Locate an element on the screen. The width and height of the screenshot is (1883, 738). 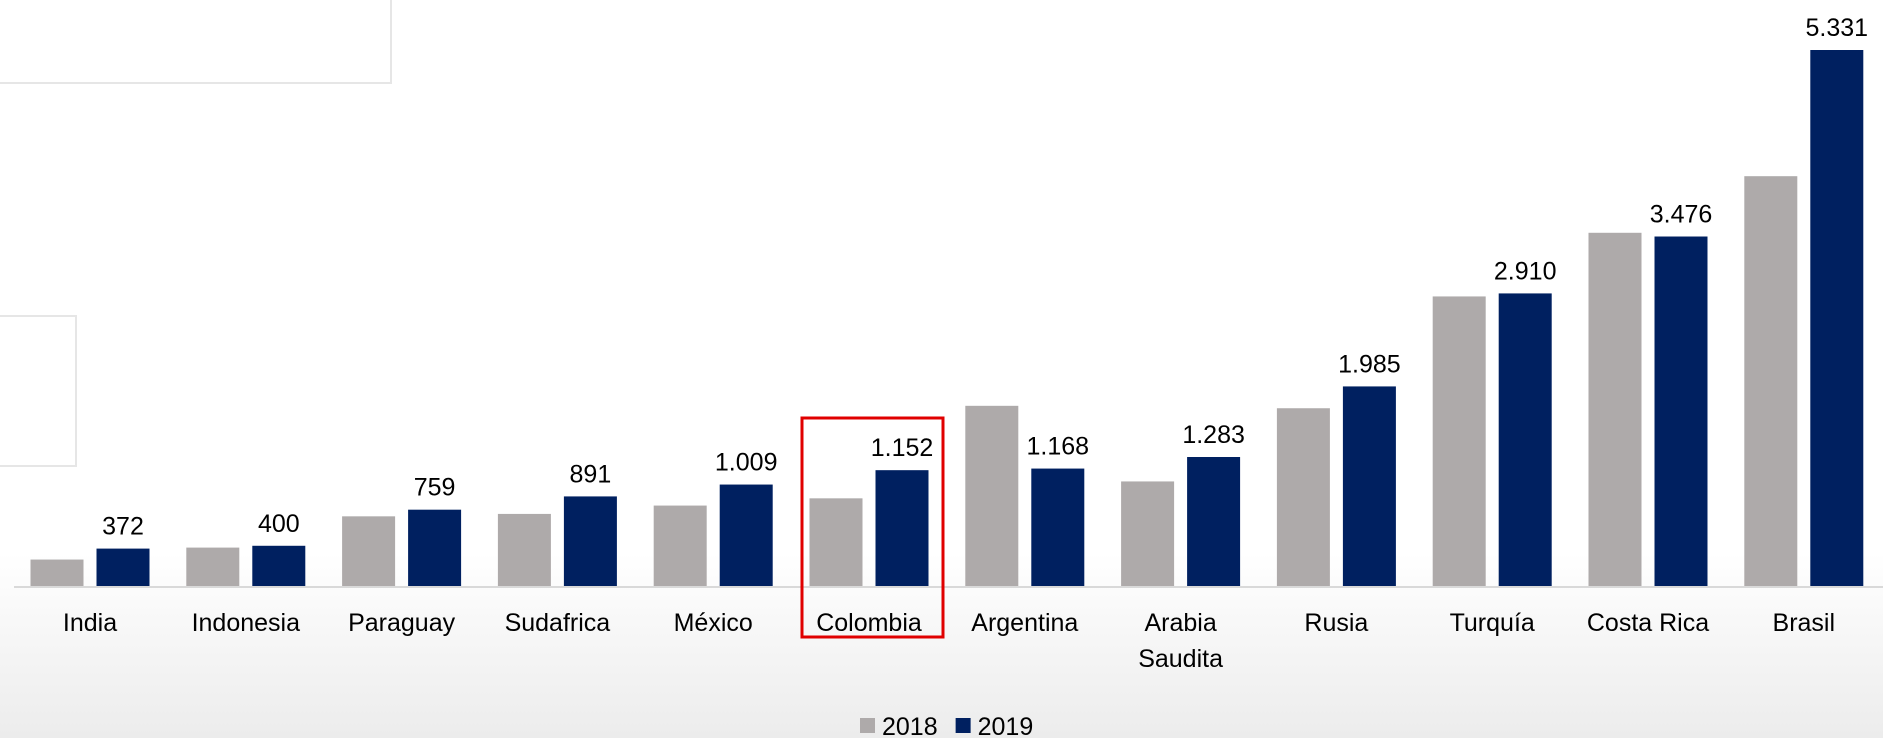
x-tick-label: México is located at coordinates (713, 623).